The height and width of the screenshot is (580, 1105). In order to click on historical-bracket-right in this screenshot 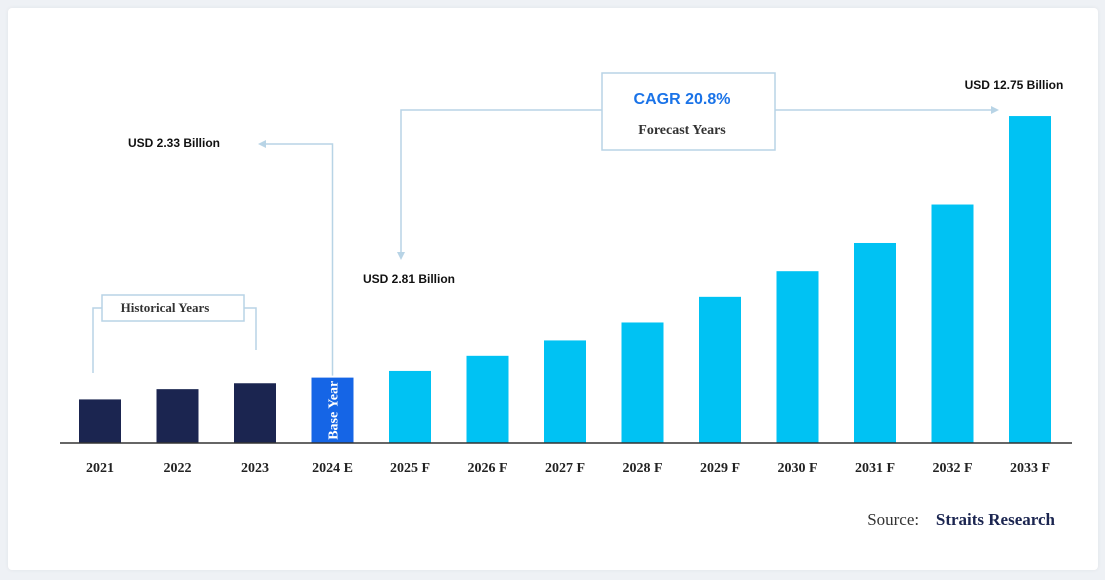, I will do `click(250, 328)`.